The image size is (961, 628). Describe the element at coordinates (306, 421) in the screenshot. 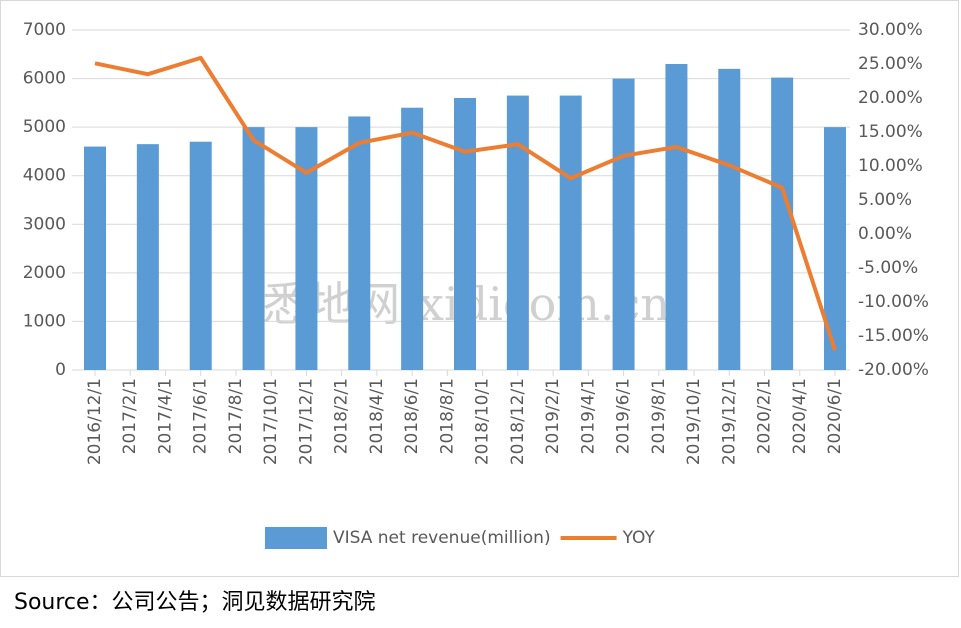

I see `x-tick-label: 2017/12/1` at that location.